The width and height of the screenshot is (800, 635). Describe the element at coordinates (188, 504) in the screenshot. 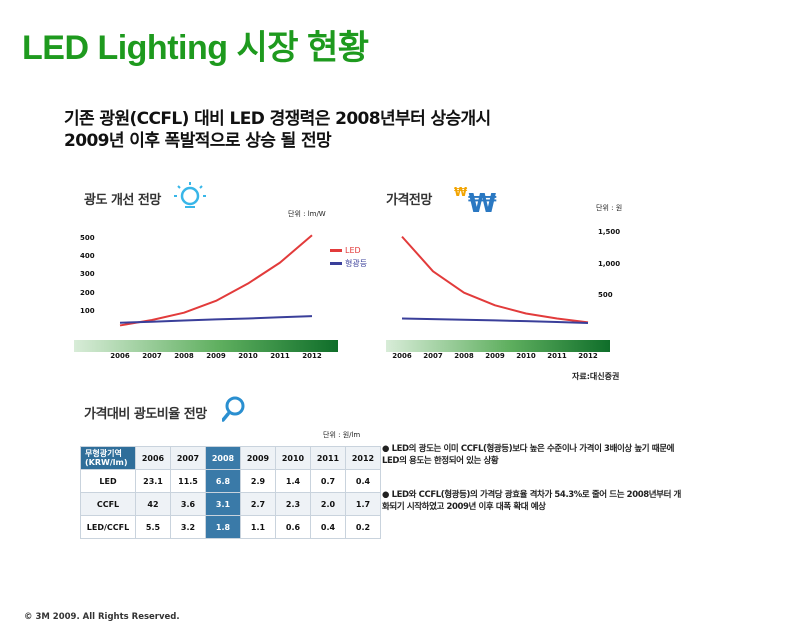

I see `table-cell: 3.6` at that location.